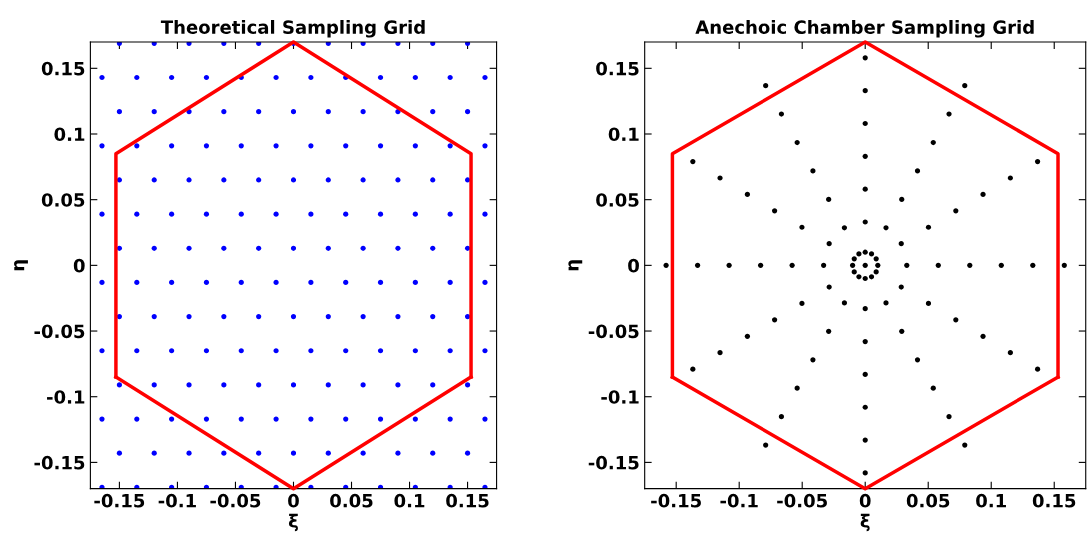 The height and width of the screenshot is (546, 1089). What do you see at coordinates (864, 28) in the screenshot?
I see `chart-title: Anechoic Chamber Sampling Grid` at bounding box center [864, 28].